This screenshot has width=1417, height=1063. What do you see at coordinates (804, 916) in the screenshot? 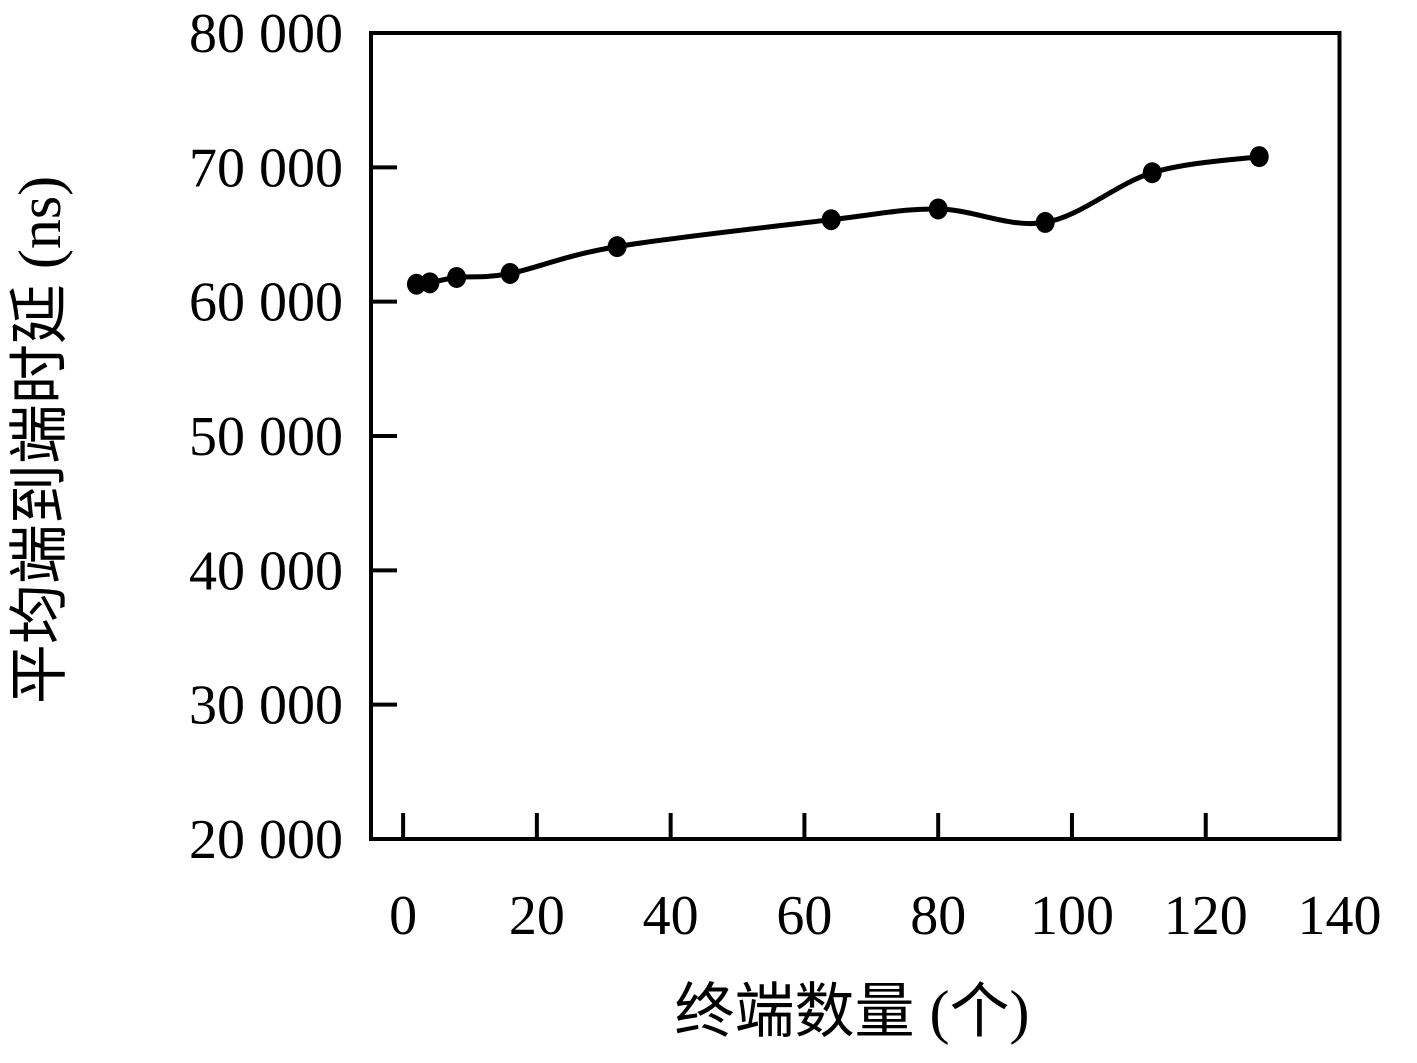
I see `x-tick-label: 60` at bounding box center [804, 916].